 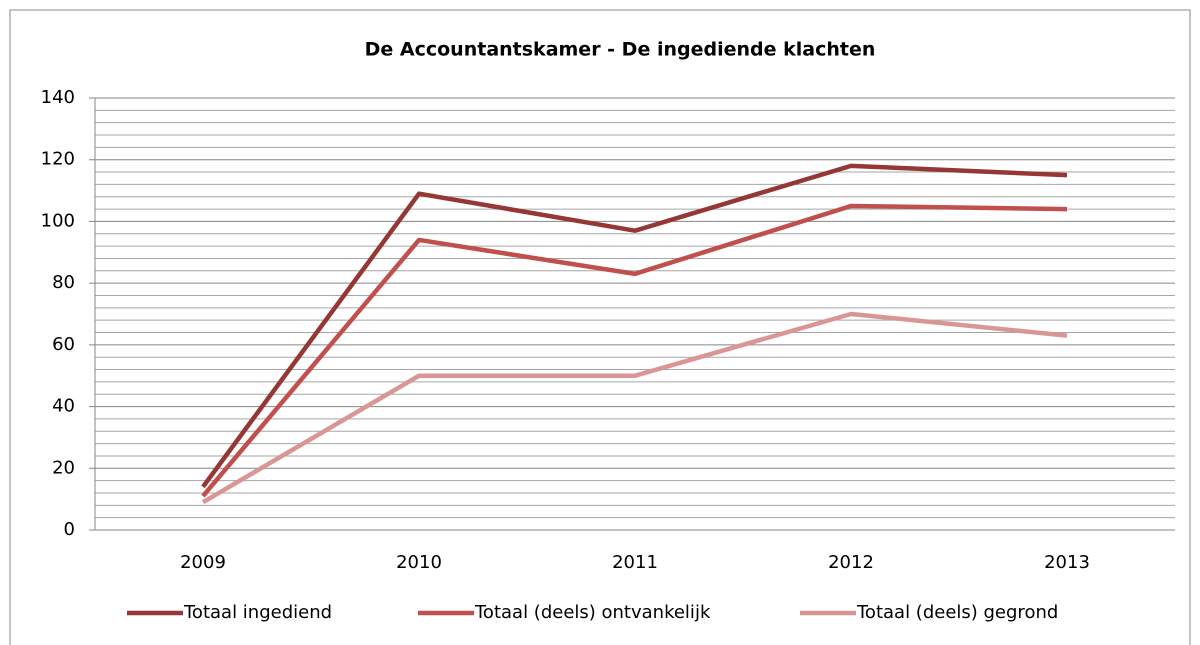 What do you see at coordinates (203, 562) in the screenshot?
I see `x-tick-label: 2009` at bounding box center [203, 562].